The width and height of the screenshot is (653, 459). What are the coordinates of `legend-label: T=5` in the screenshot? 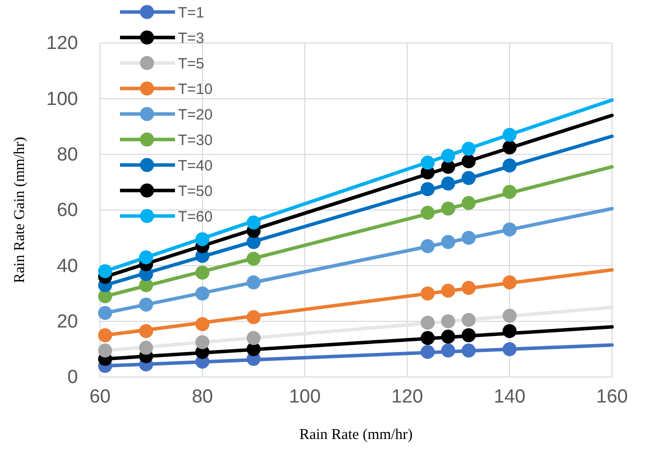 It's located at (191, 63).